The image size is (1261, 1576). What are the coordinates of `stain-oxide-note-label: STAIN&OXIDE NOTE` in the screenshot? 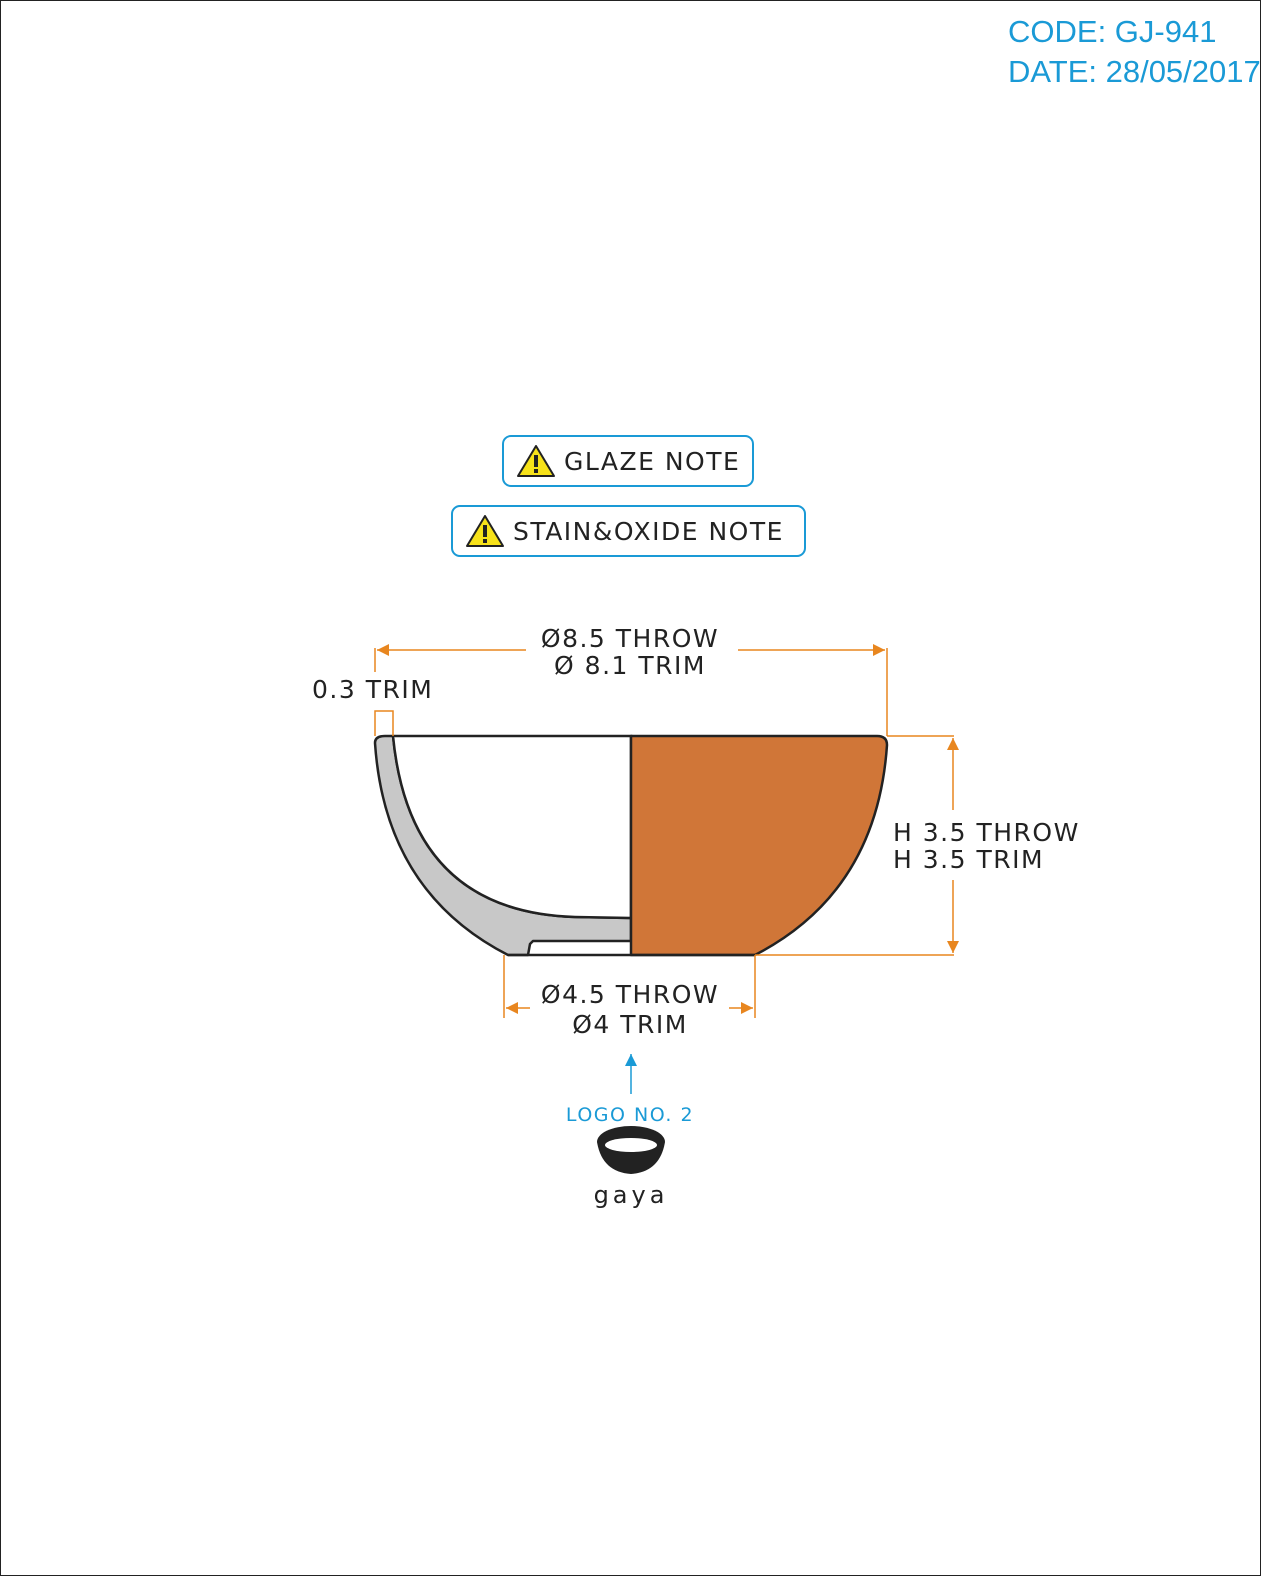 It's located at (648, 531).